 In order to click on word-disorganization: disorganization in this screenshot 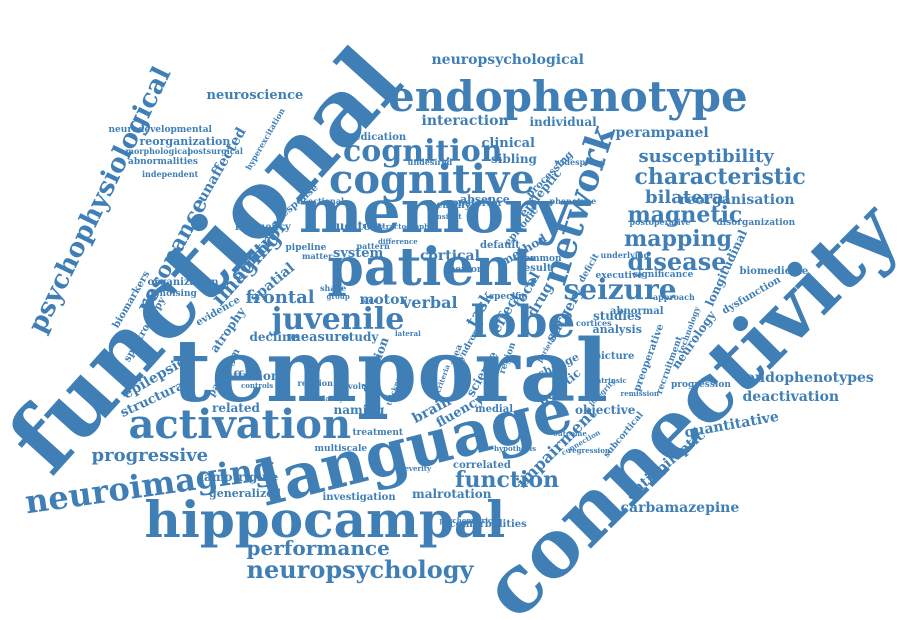, I will do `click(756, 222)`.